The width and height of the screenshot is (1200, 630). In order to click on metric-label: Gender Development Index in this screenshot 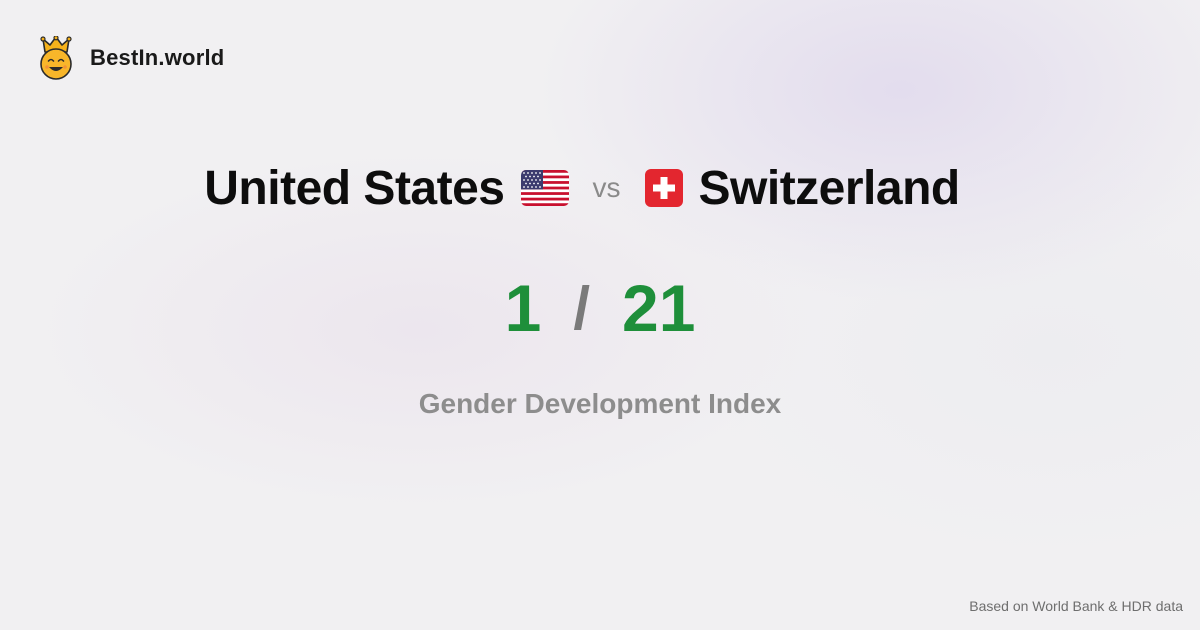, I will do `click(600, 403)`.